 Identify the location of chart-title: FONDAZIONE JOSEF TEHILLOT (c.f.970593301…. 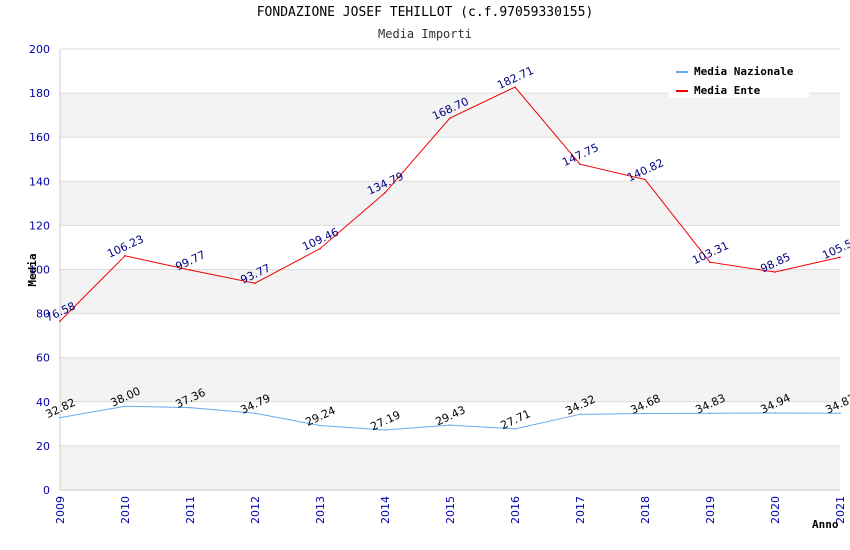
(425, 12).